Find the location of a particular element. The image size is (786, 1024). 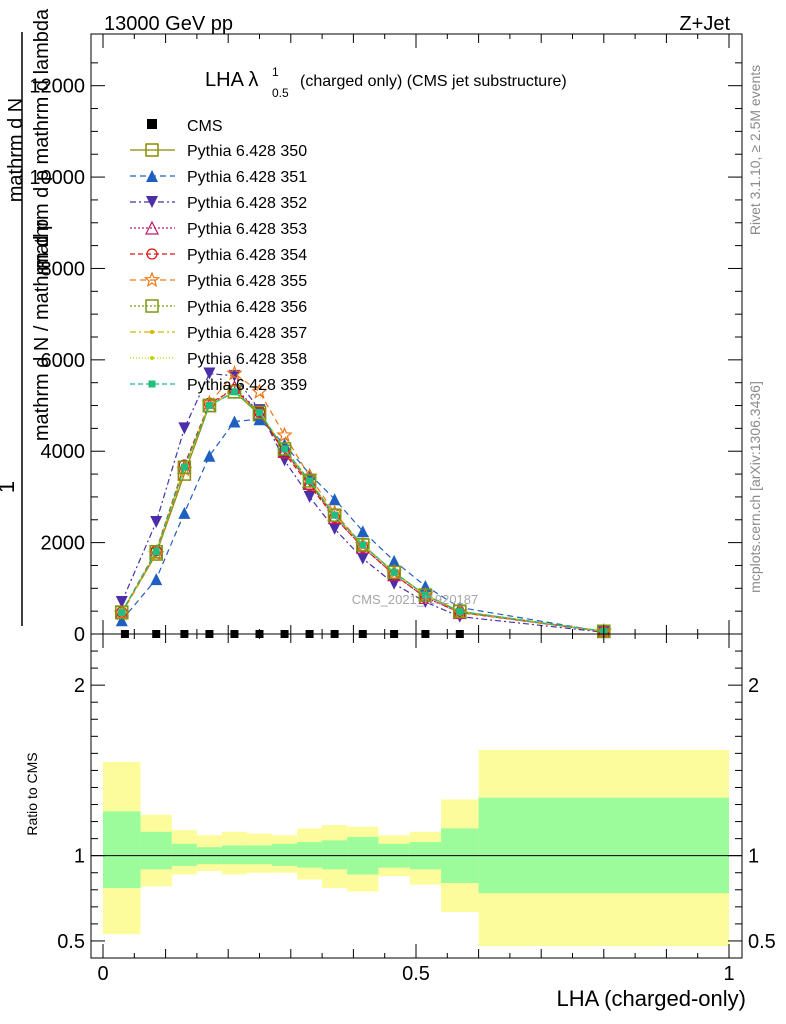

legend-label: Pythia 6.428 351 is located at coordinates (247, 177).